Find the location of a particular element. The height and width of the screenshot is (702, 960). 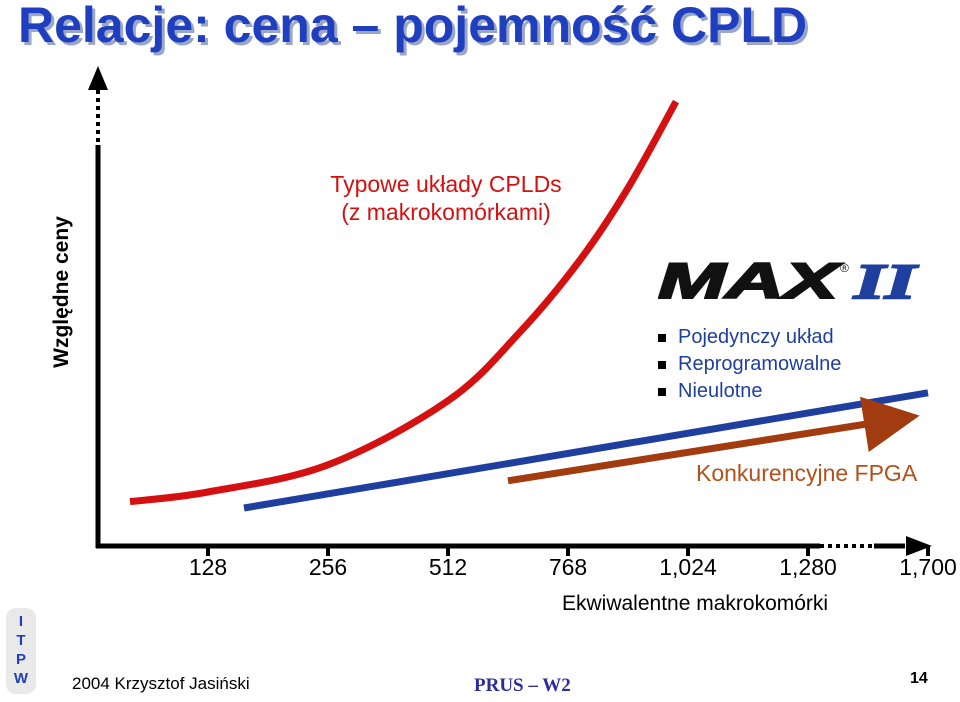

y-axis-arrow is located at coordinates (98, 78).